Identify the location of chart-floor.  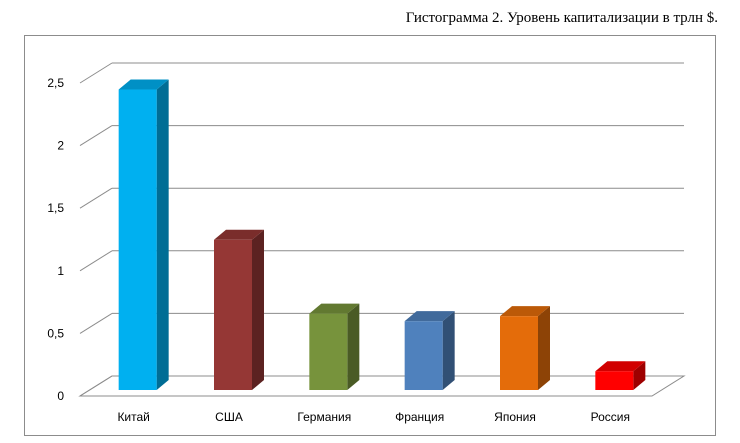
(382, 386).